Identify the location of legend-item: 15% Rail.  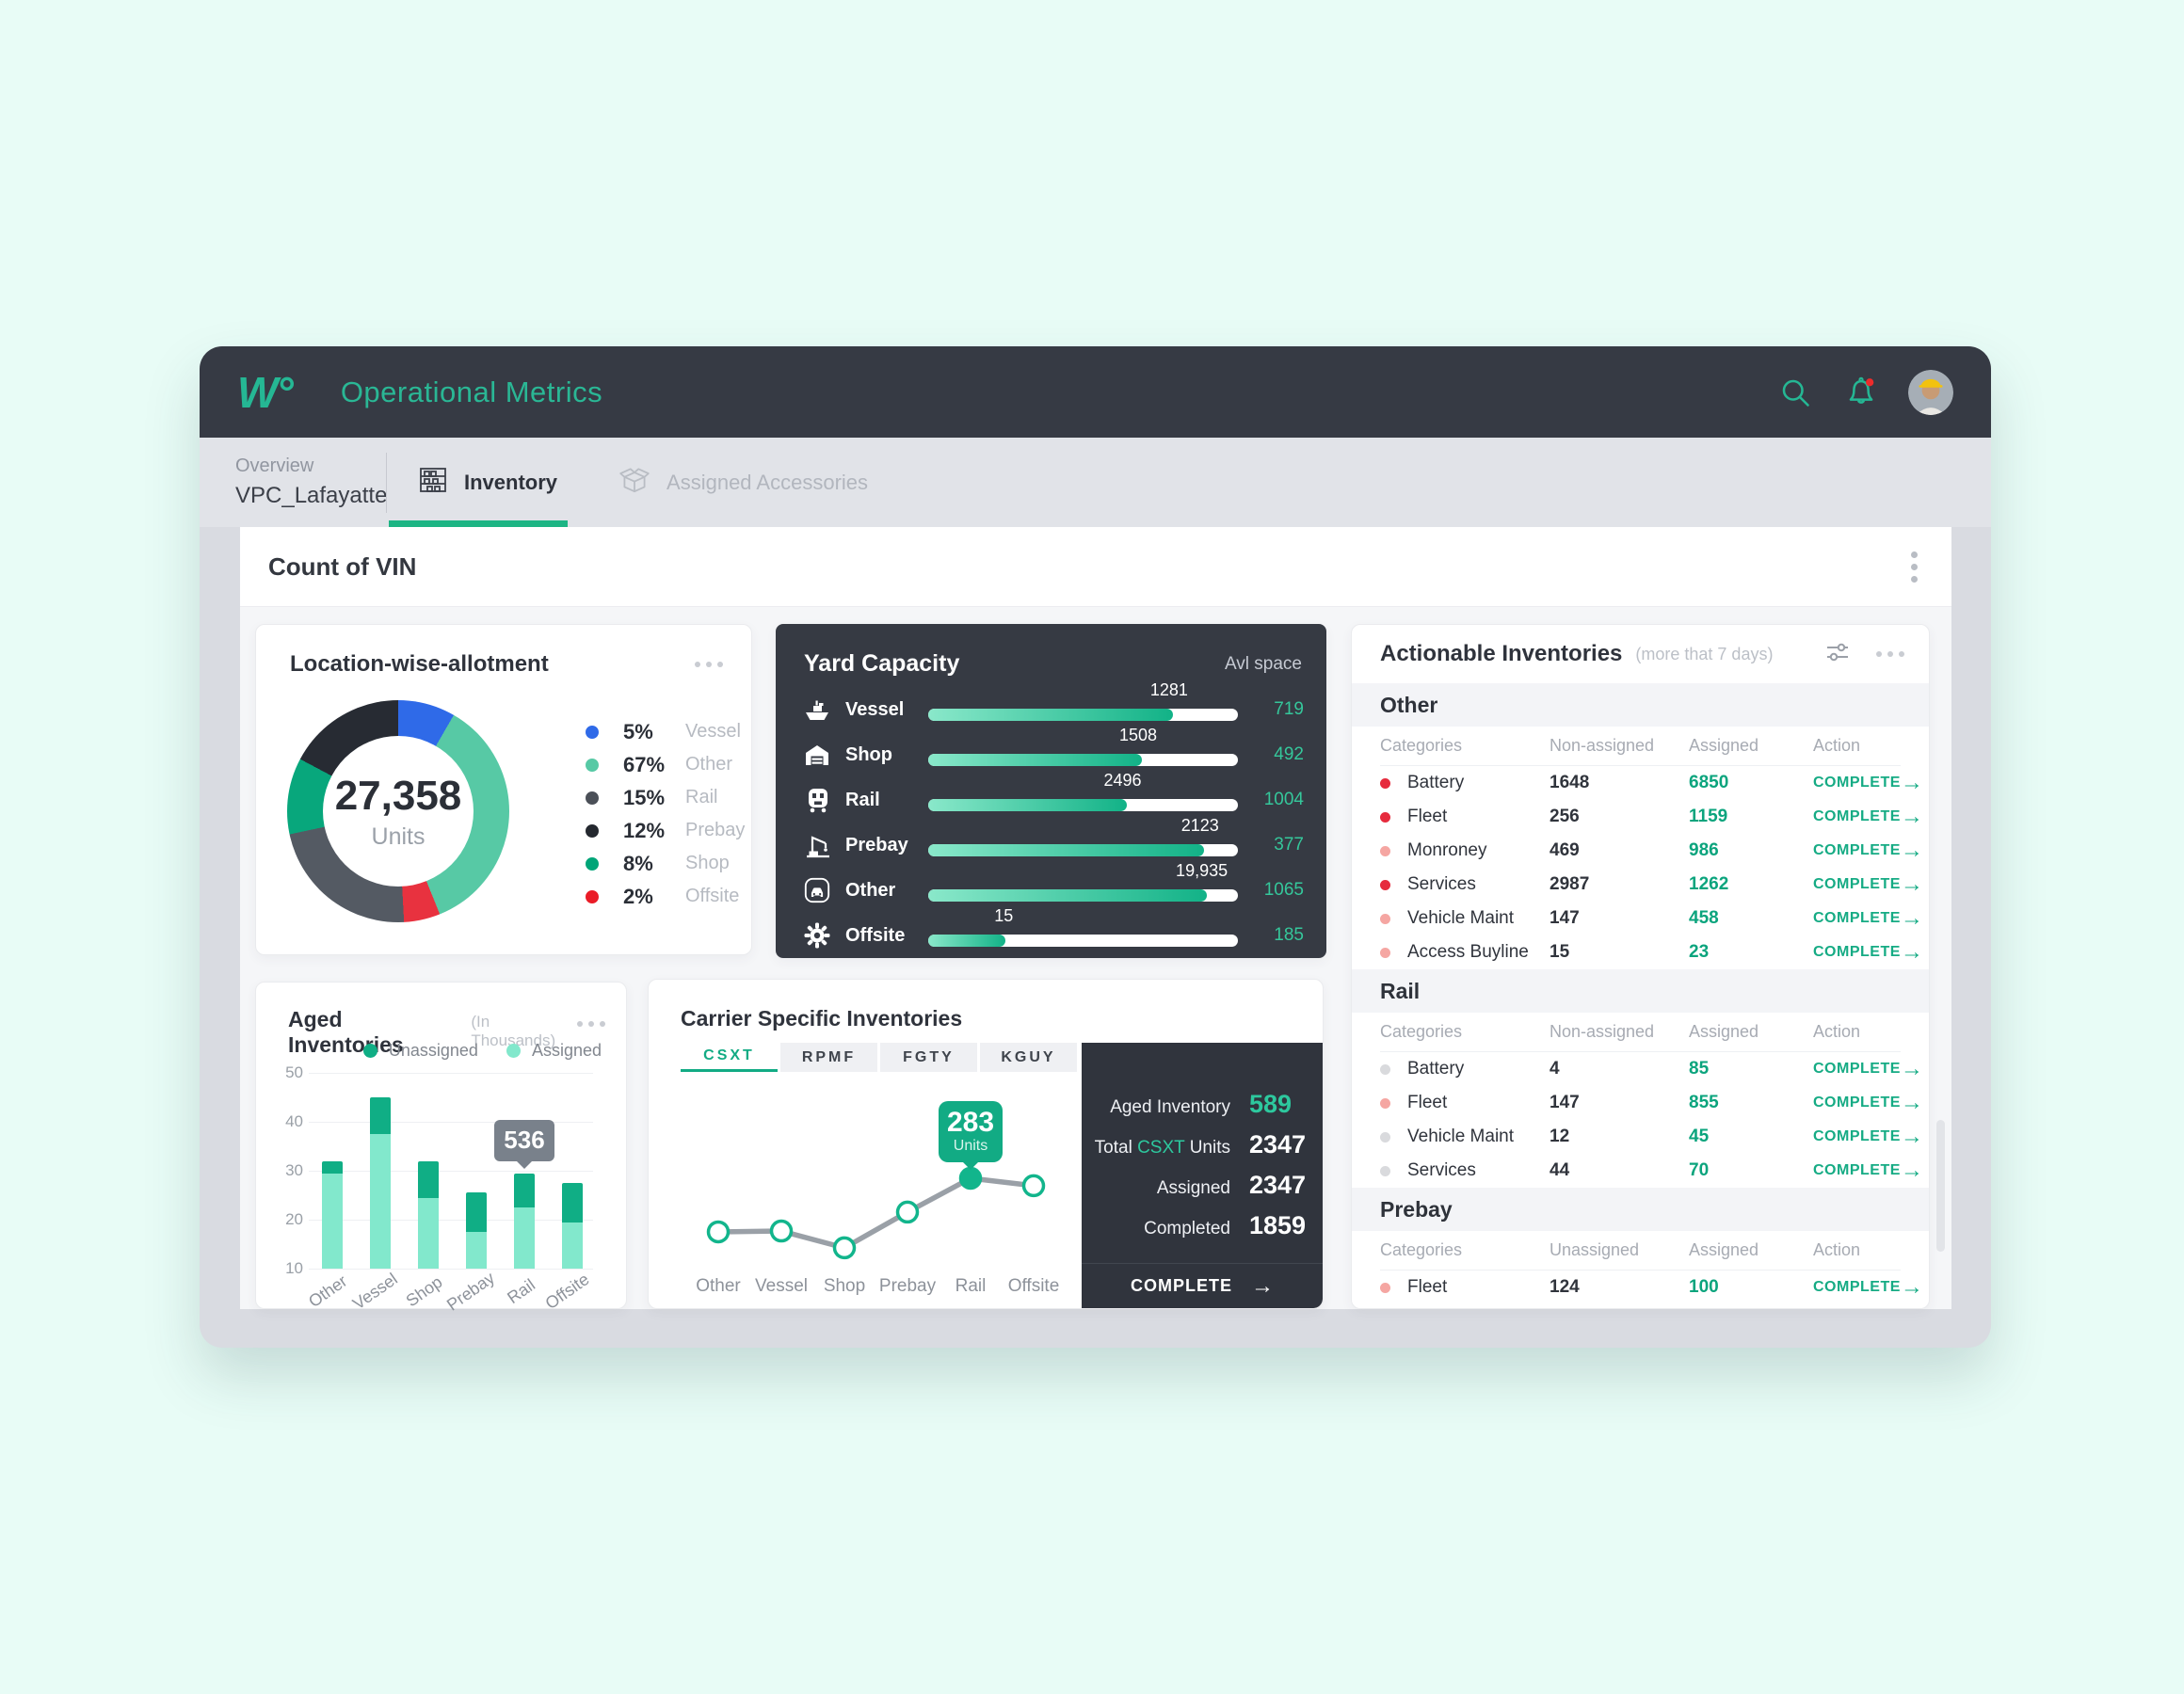
(665, 797).